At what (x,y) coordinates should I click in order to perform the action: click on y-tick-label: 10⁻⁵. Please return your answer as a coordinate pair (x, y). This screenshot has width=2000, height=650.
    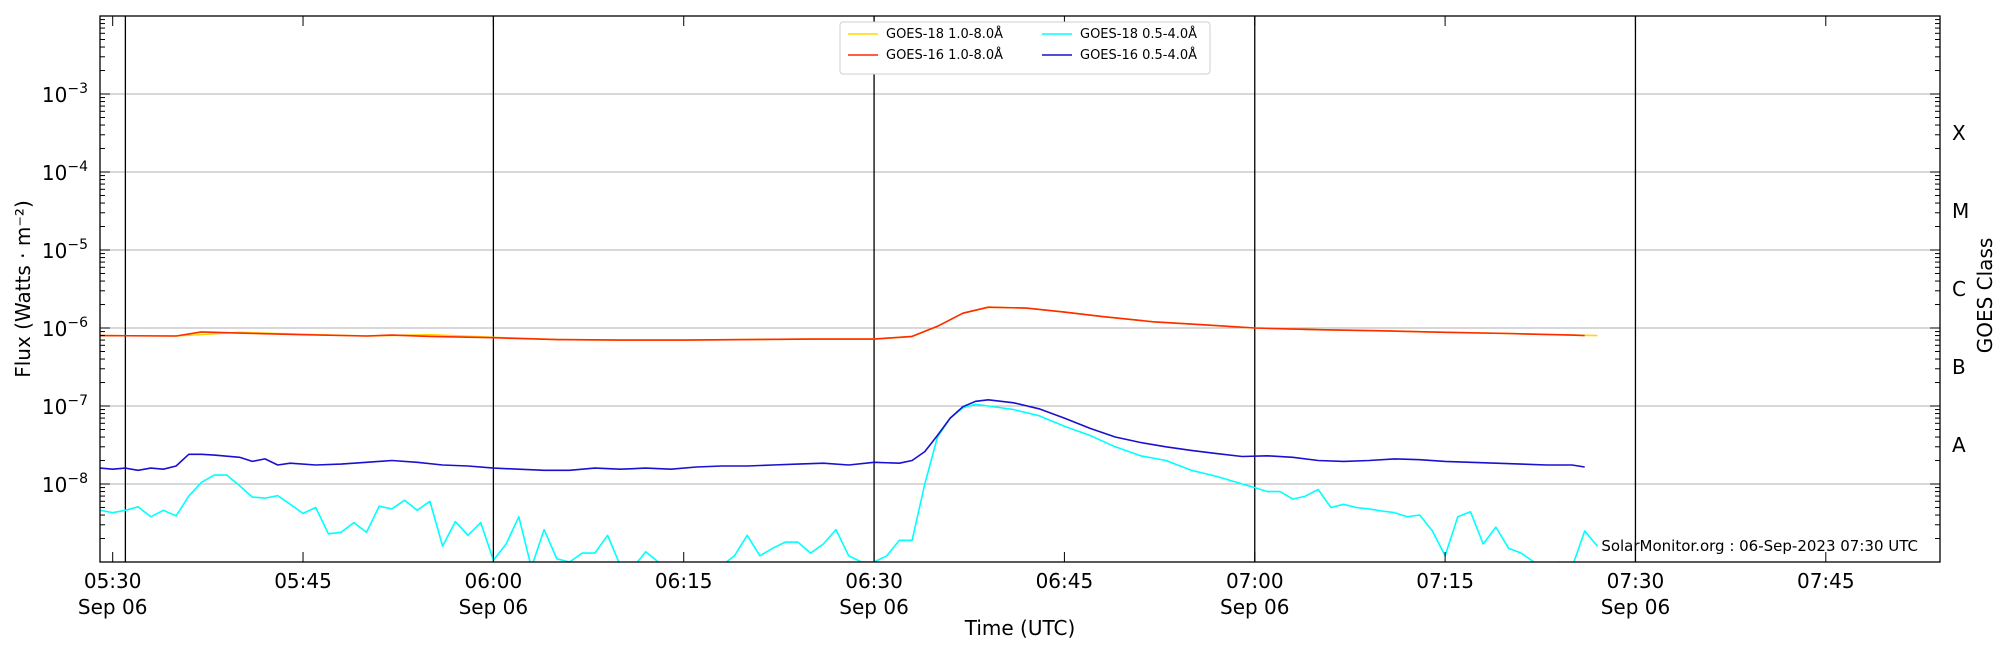
    Looking at the image, I should click on (65, 250).